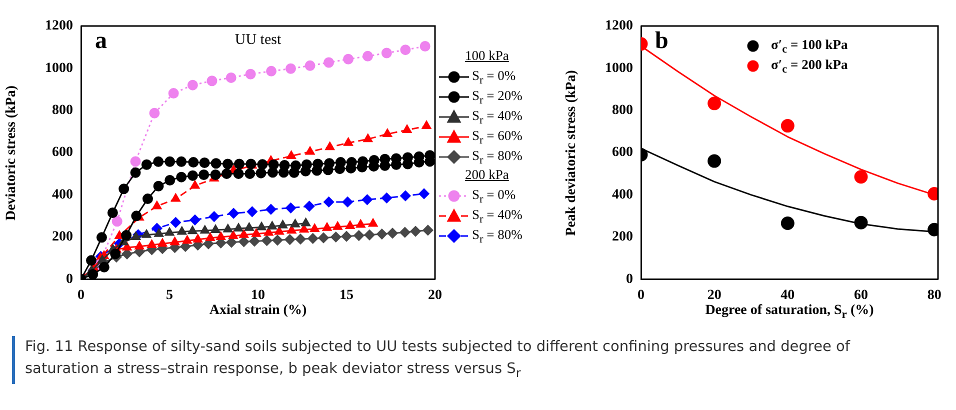 Image resolution: width=956 pixels, height=410 pixels. Describe the element at coordinates (934, 296) in the screenshot. I see `x-tick-label: 80` at that location.